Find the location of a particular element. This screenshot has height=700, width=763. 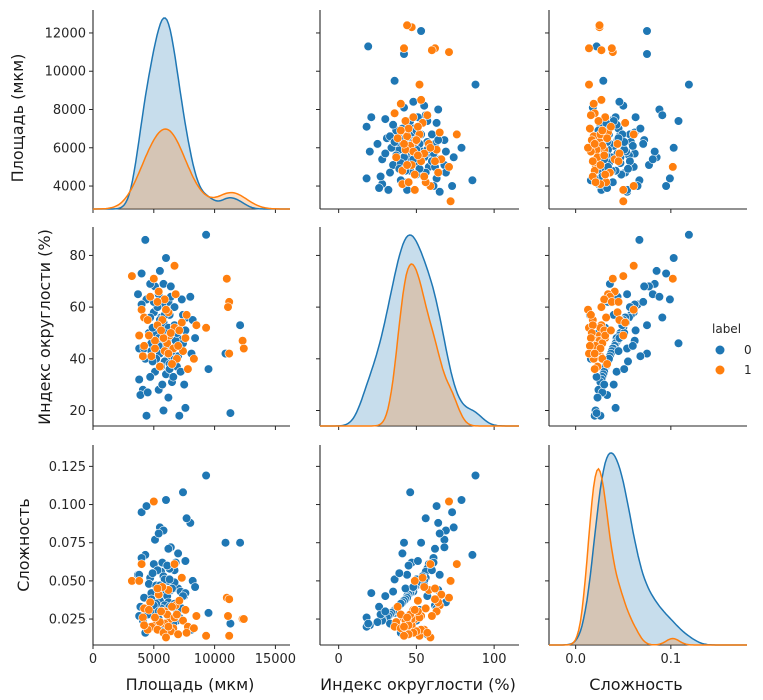

panel-area-vs-complexity is located at coordinates (646, 111).